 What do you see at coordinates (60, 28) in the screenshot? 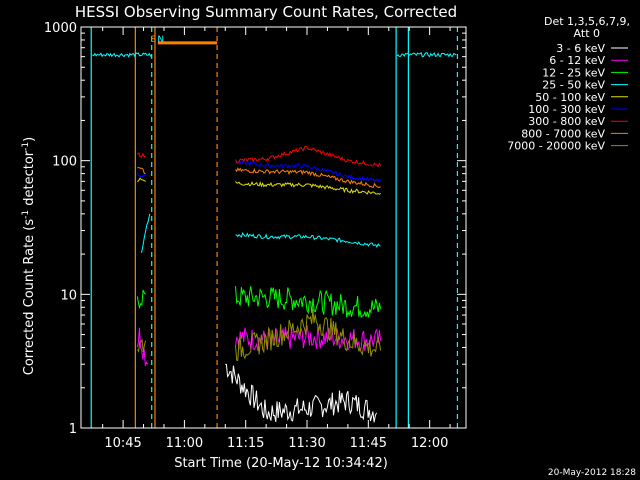
I see `y-tick-label: 1000` at bounding box center [60, 28].